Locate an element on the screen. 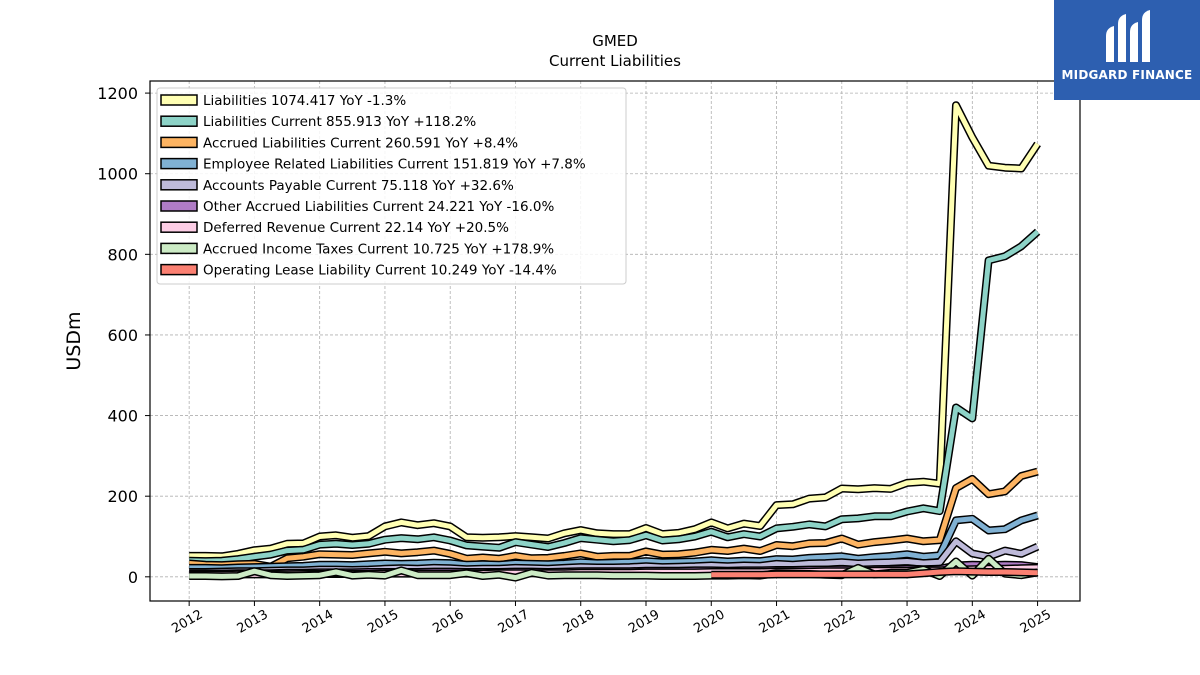 The height and width of the screenshot is (675, 1200). y-tick-label: 1200 is located at coordinates (117, 93).